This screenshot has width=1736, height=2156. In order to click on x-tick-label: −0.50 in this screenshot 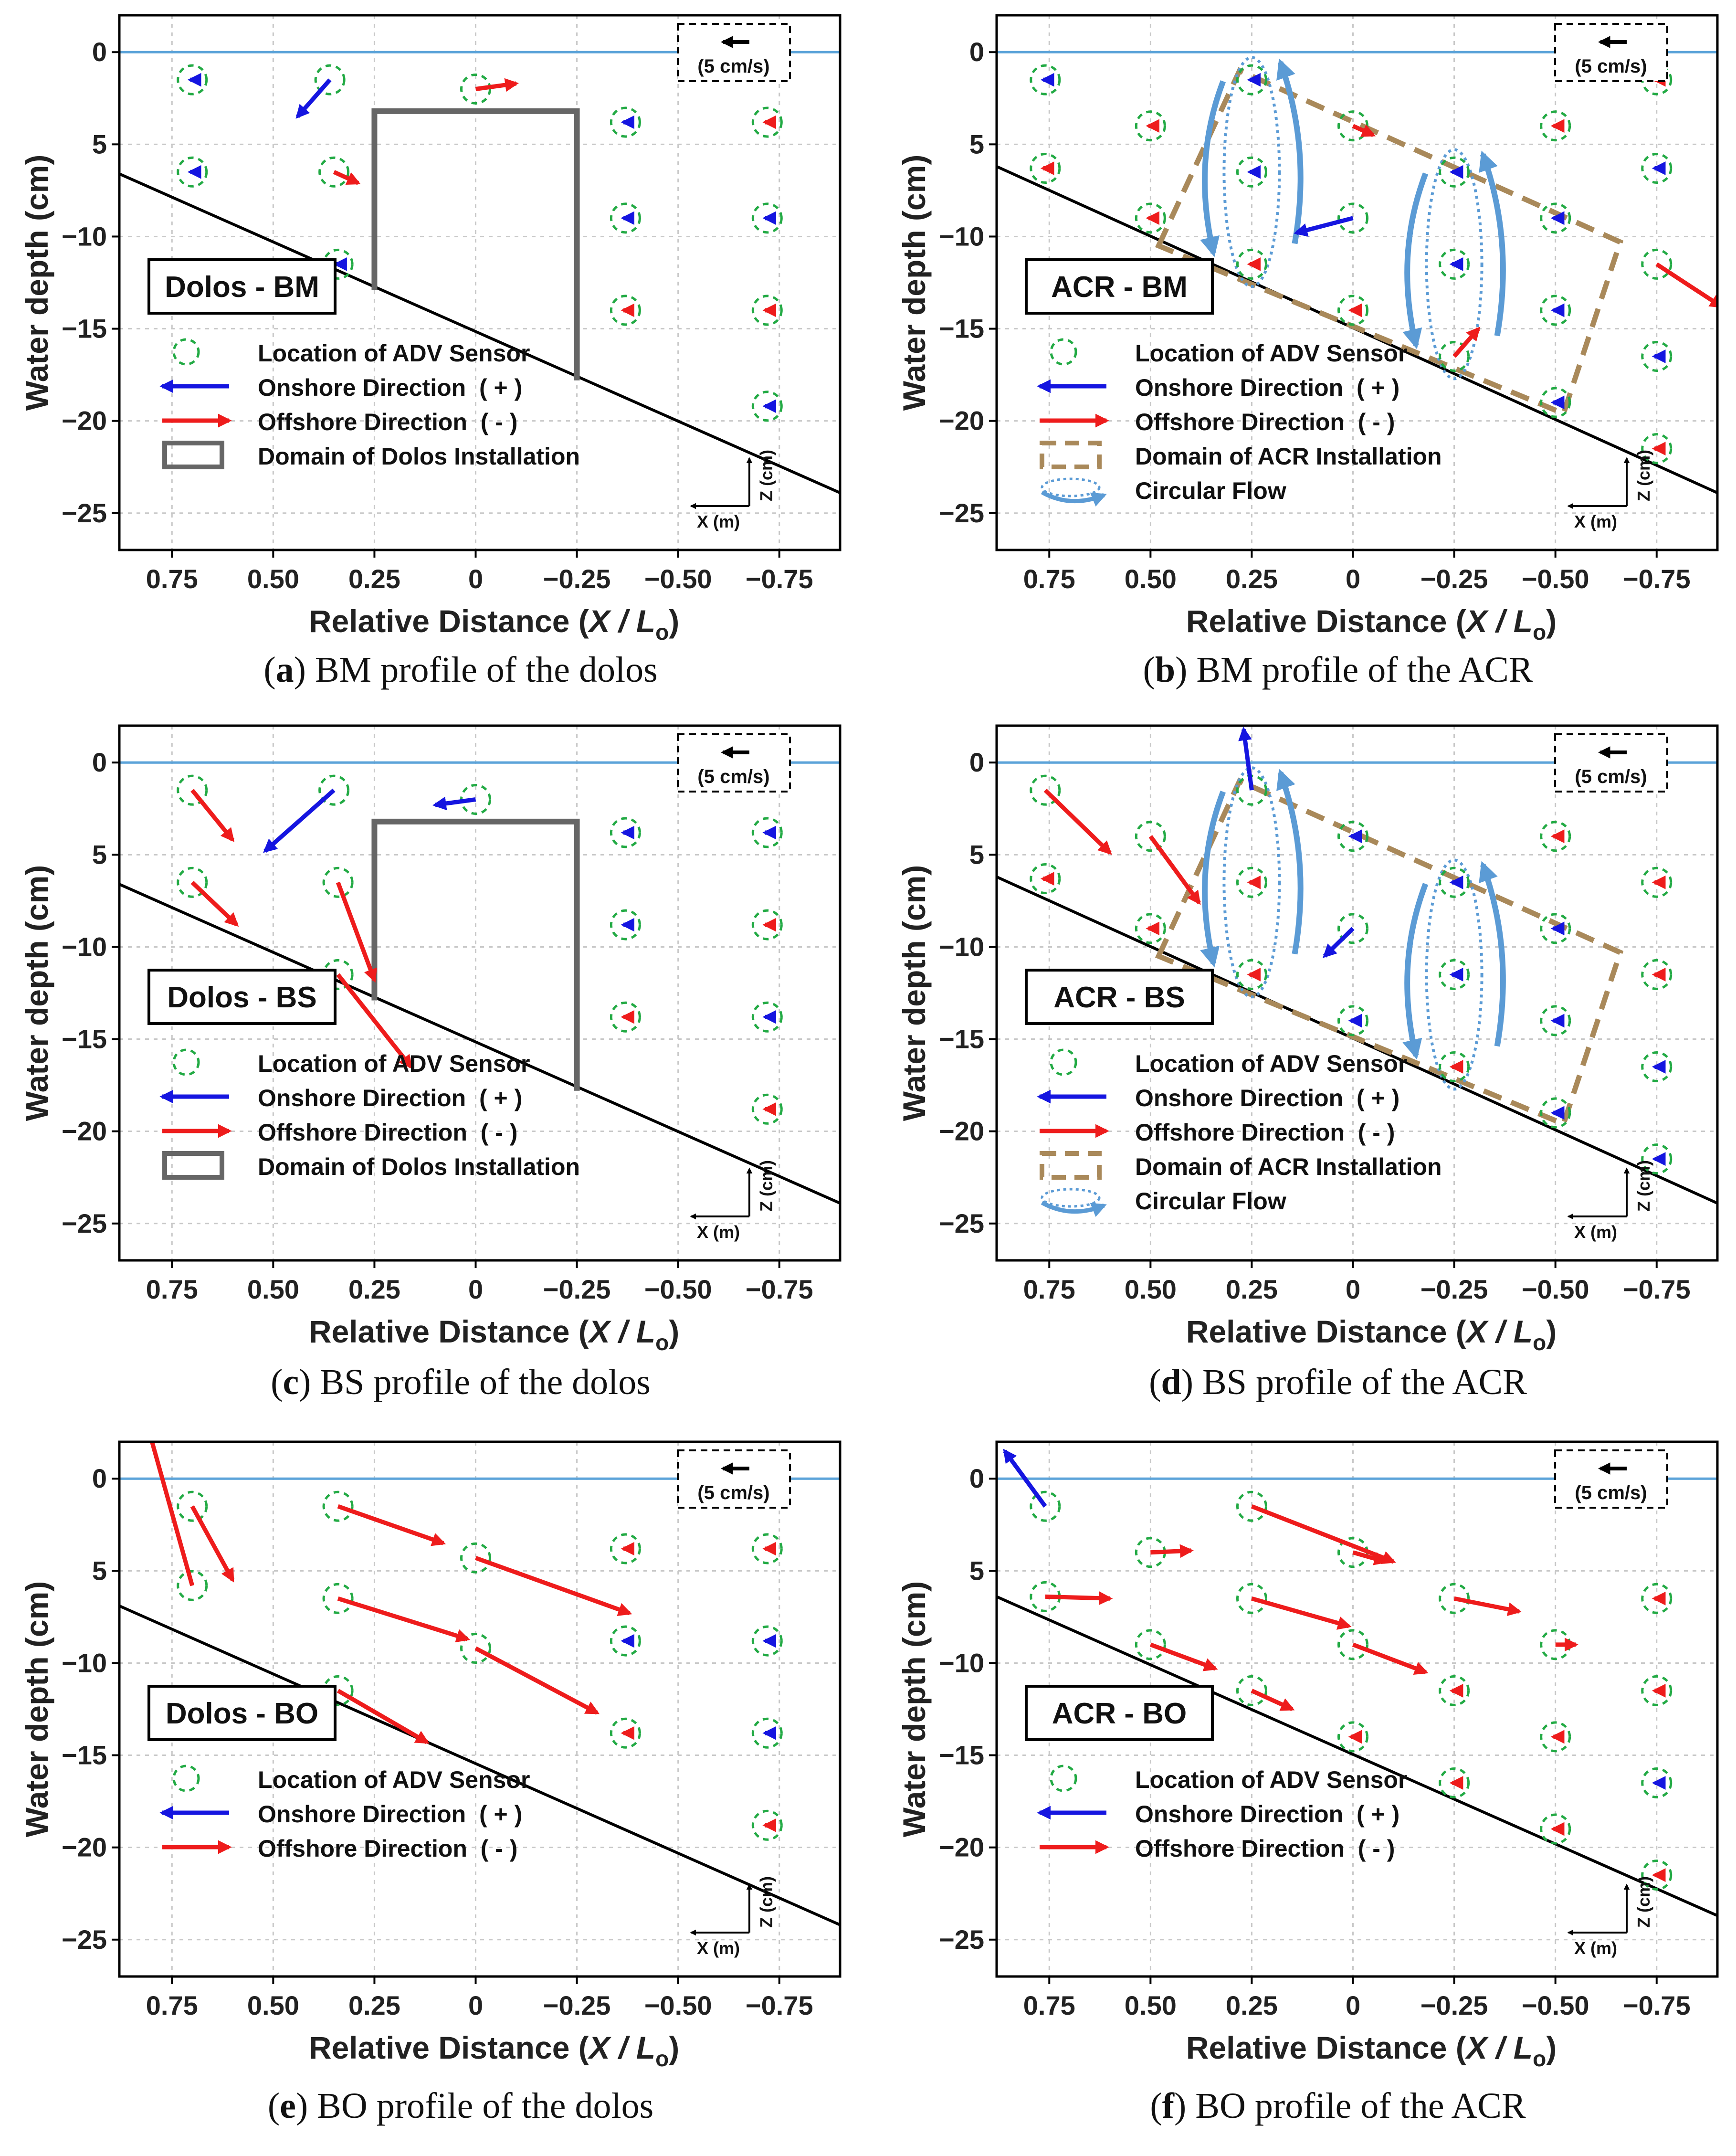, I will do `click(678, 2005)`.